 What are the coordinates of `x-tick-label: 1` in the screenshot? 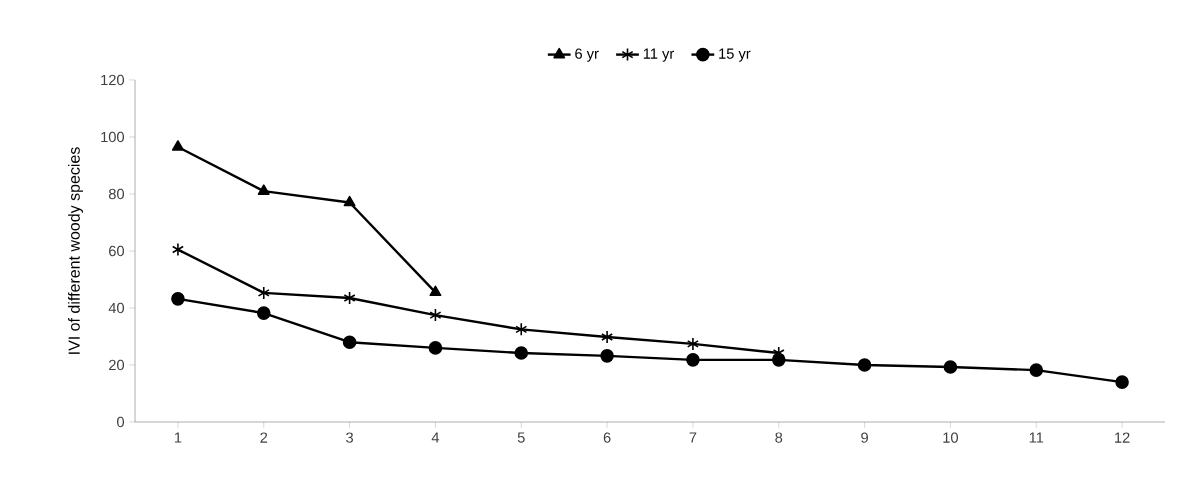 It's located at (178, 437).